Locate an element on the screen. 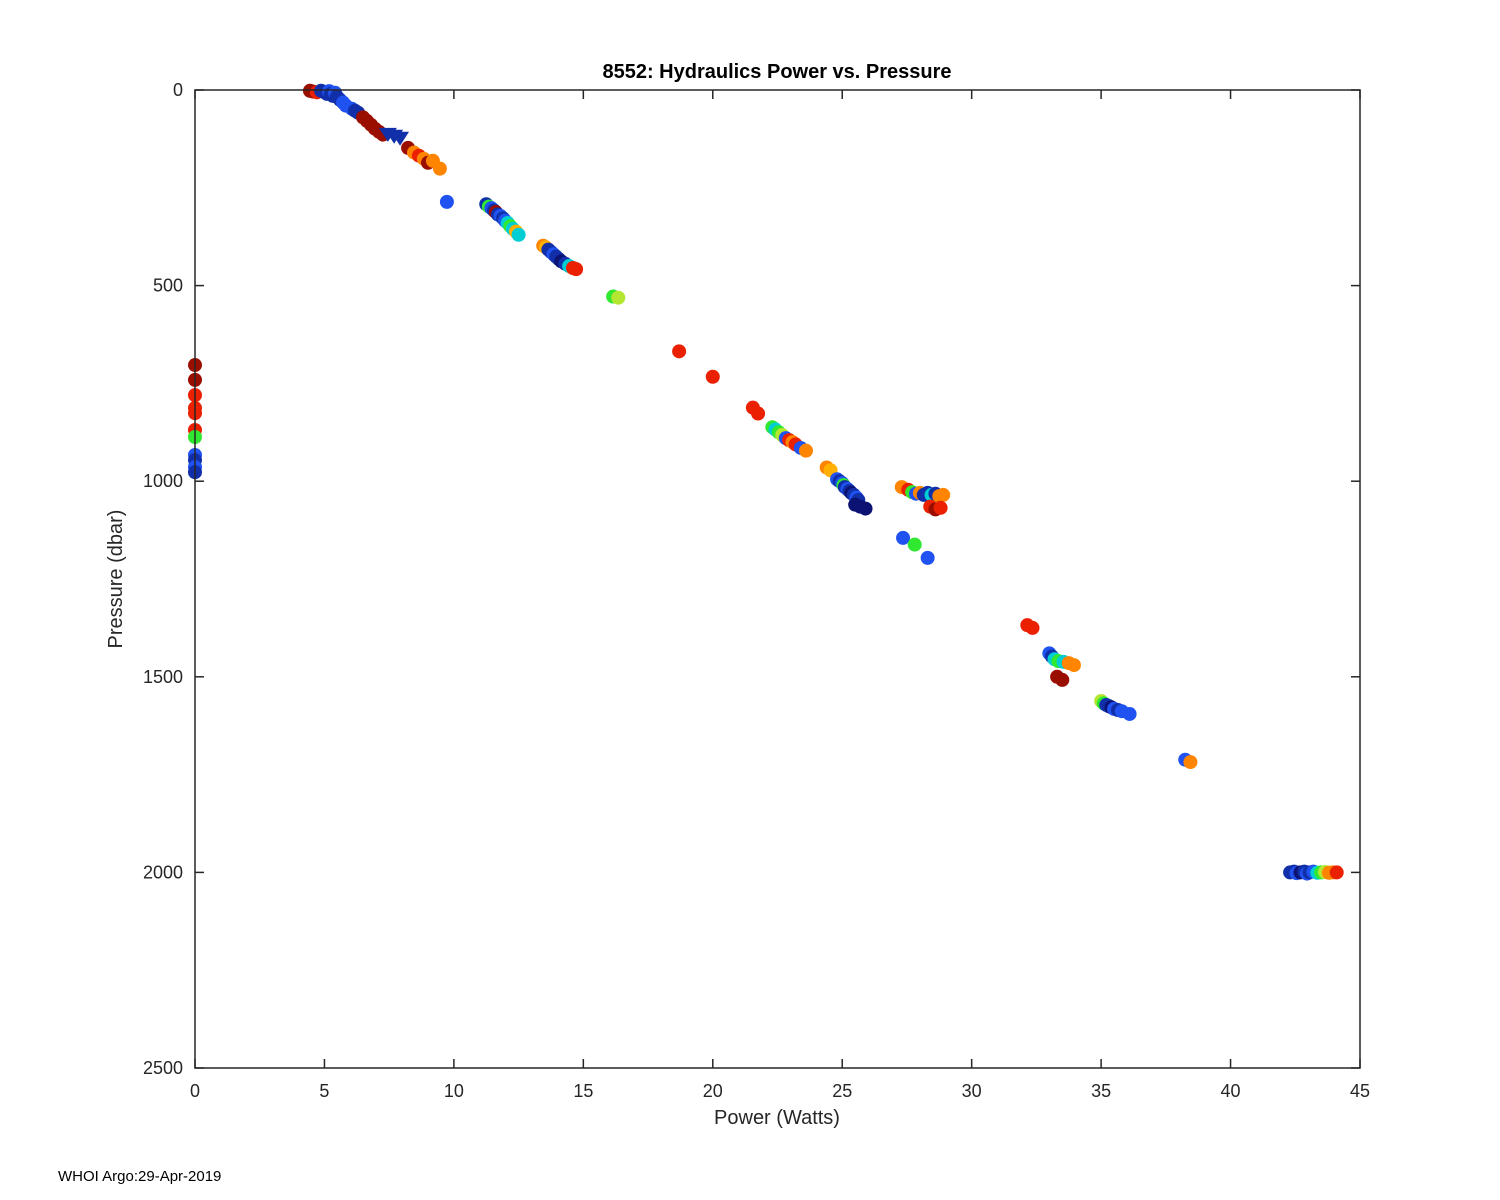  y-tick-label: 1000 is located at coordinates (163, 481).